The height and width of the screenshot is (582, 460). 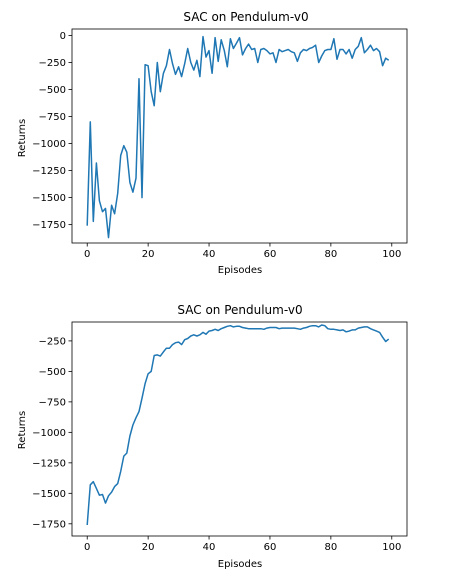 I want to click on chart-1-xlabel: Episodes, so click(x=240, y=270).